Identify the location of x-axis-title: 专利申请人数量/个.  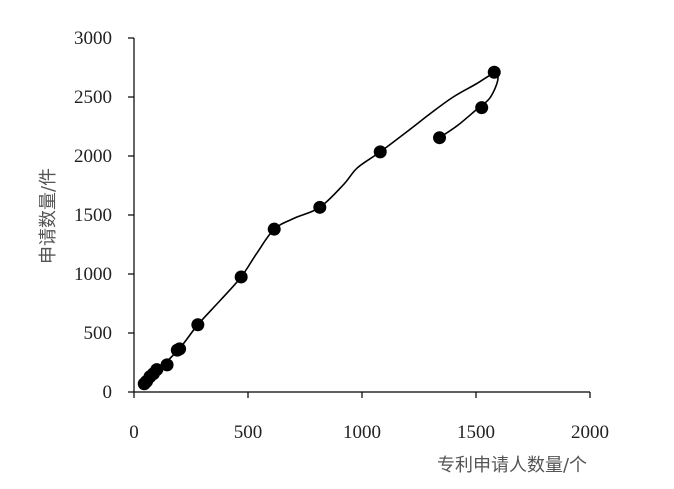
(512, 465).